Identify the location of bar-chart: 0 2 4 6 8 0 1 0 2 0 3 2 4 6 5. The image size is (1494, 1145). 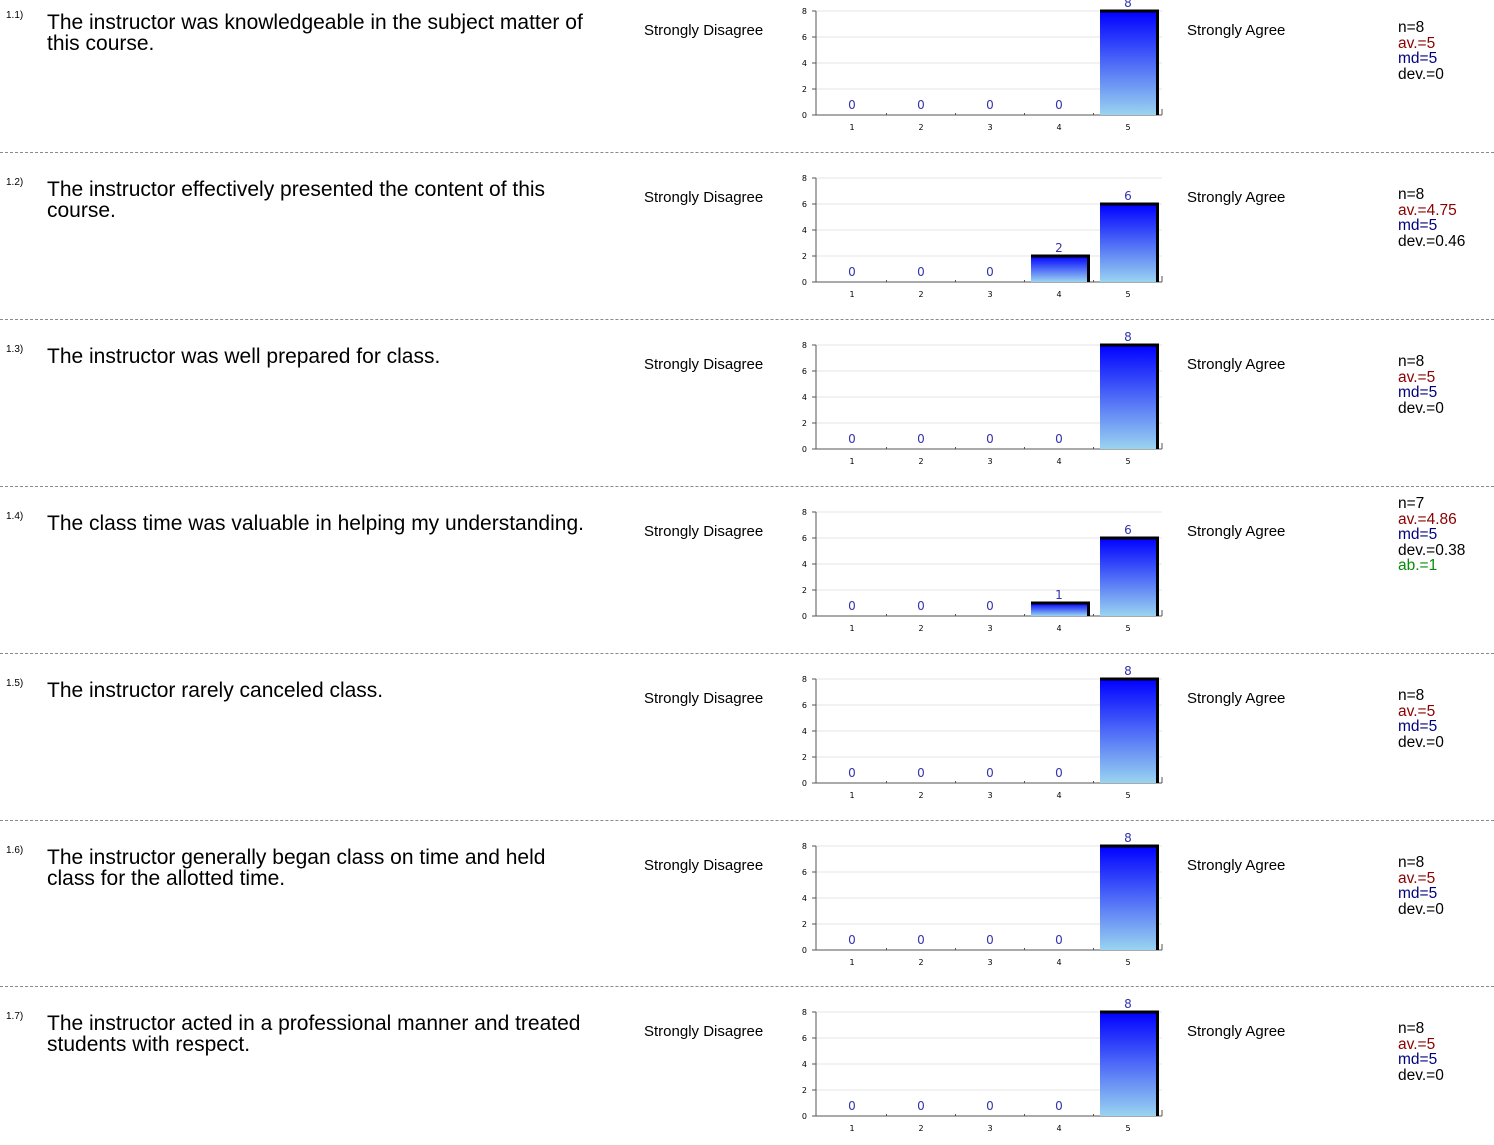
(982, 236).